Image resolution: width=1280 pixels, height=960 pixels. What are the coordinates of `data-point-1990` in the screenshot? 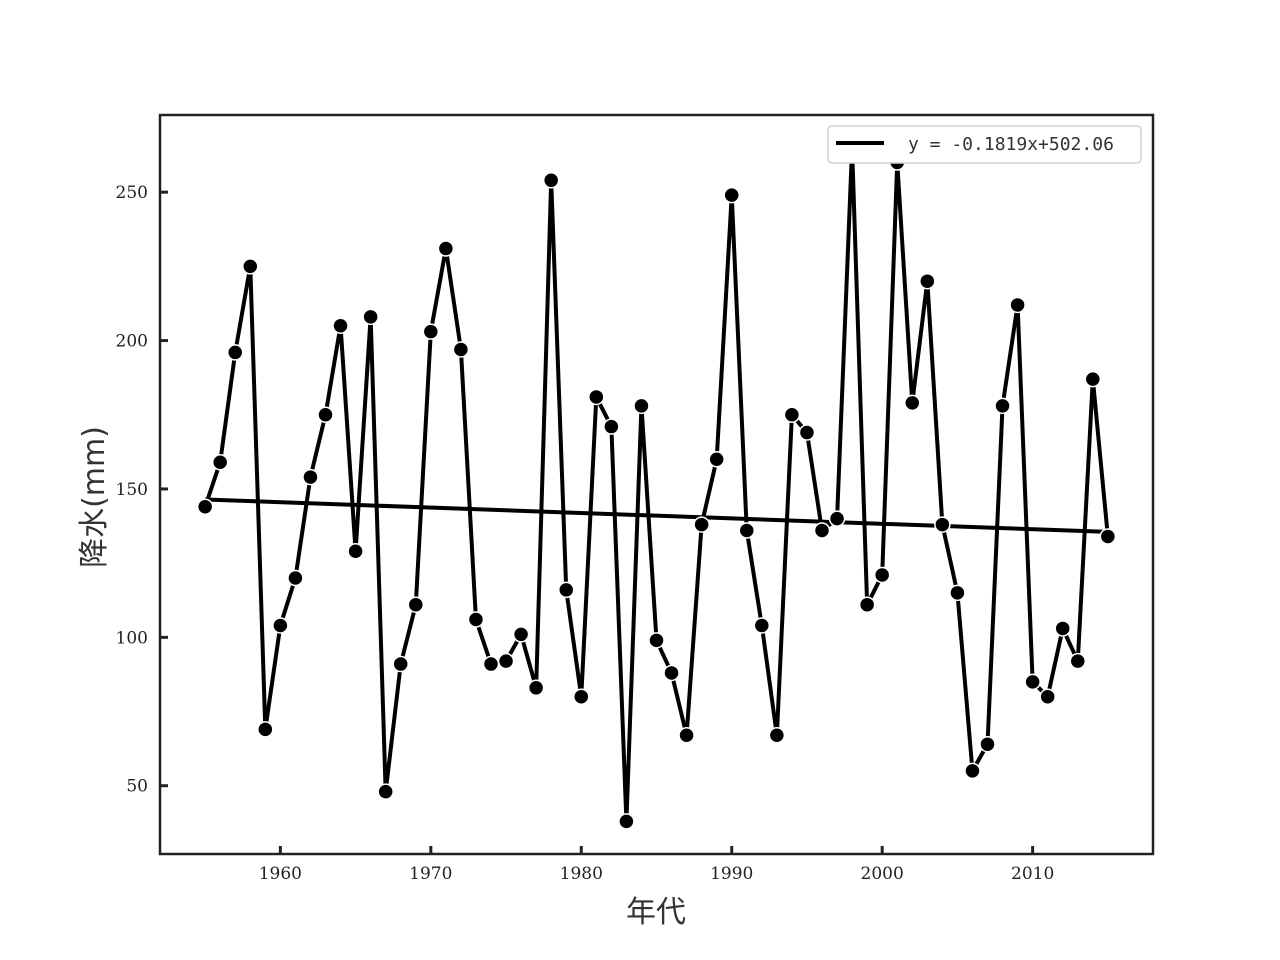 It's located at (731, 195).